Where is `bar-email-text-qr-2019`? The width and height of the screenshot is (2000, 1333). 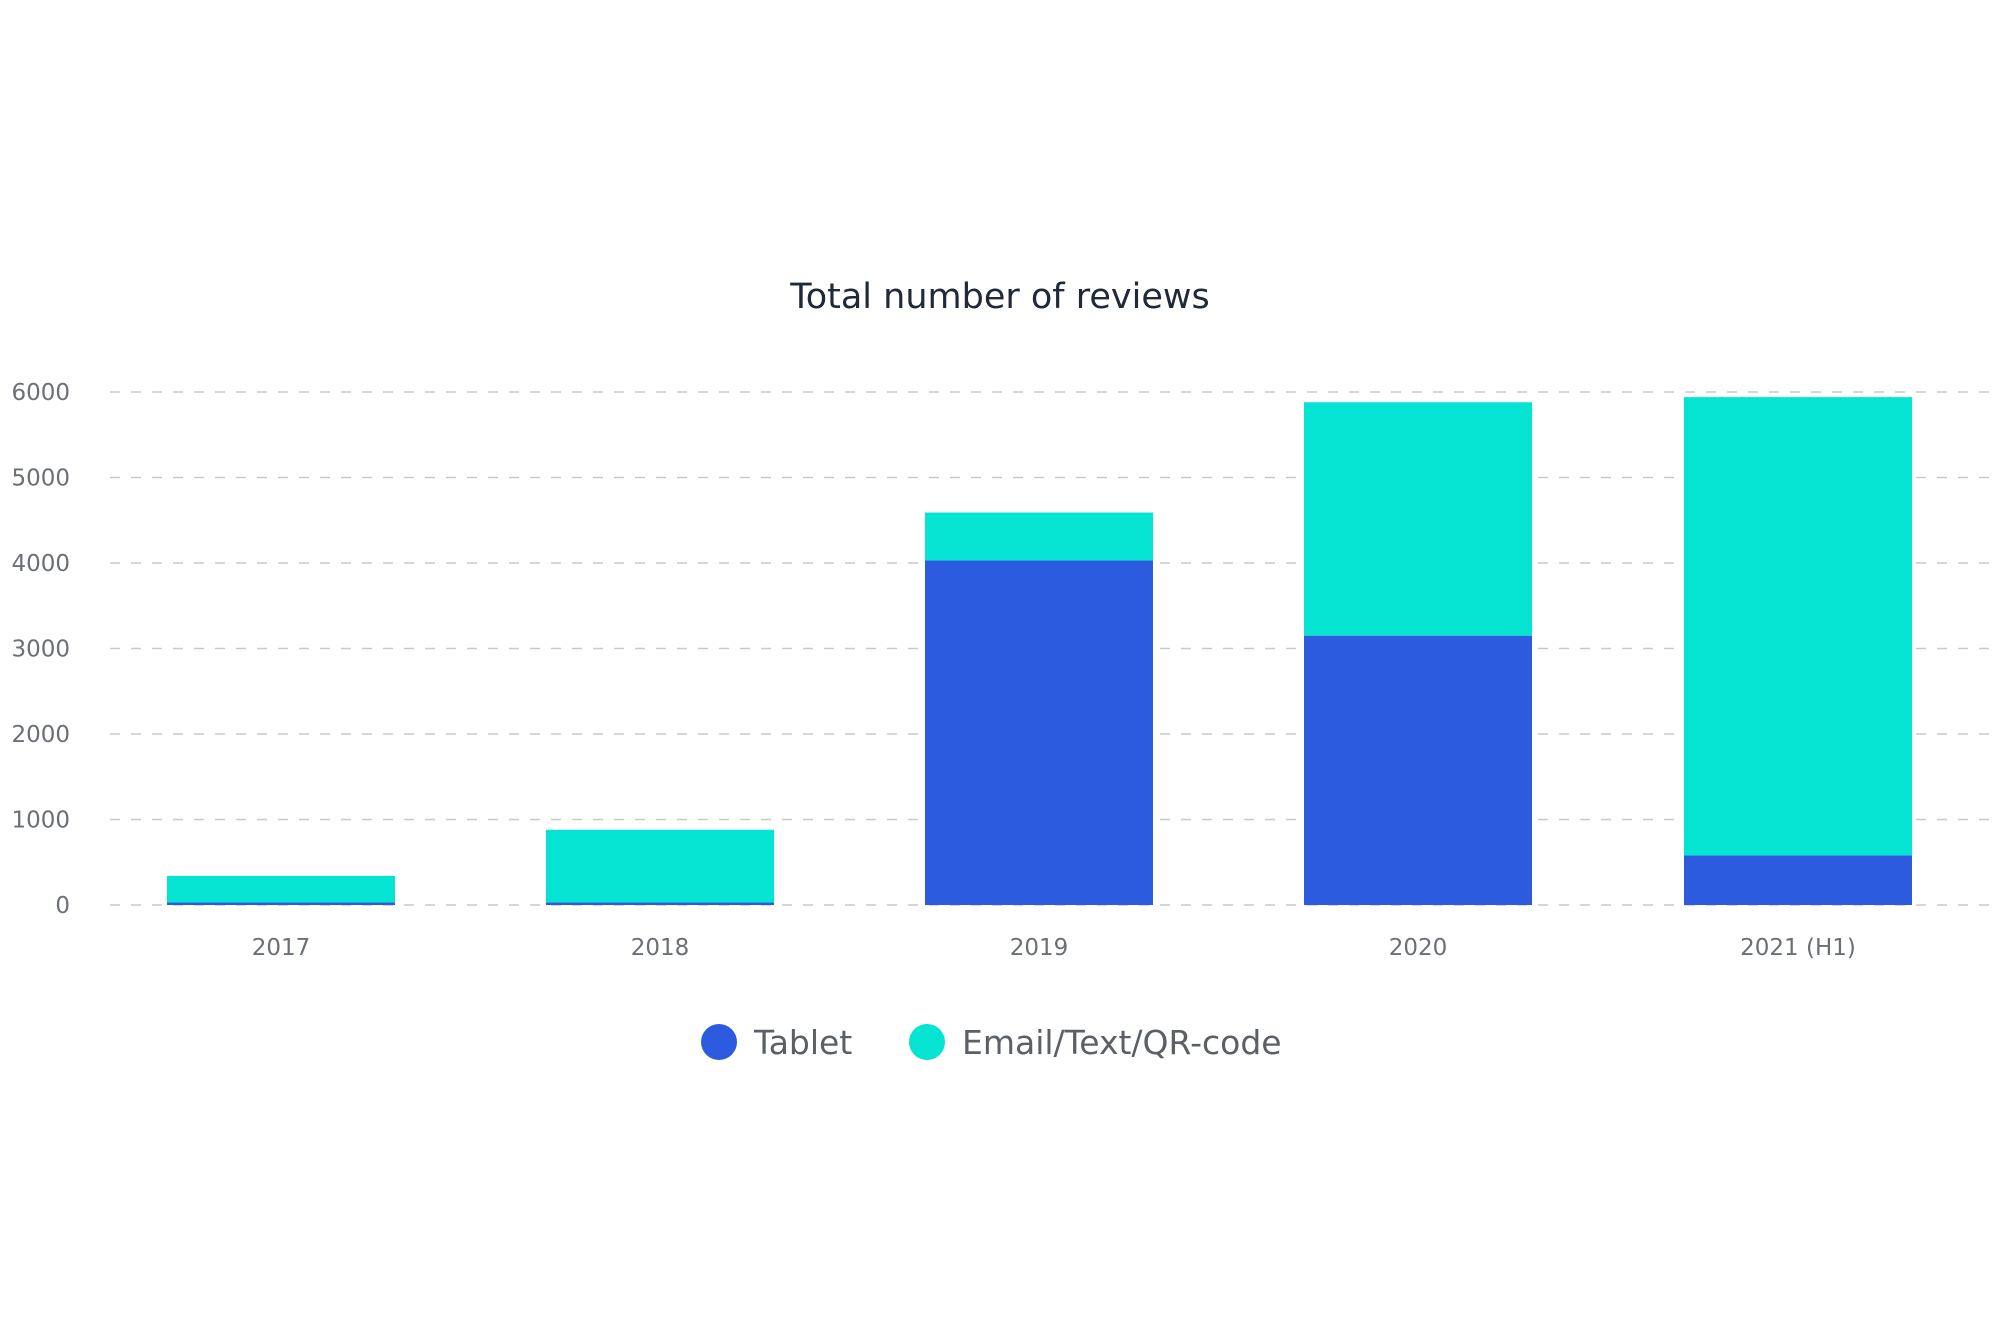 bar-email-text-qr-2019 is located at coordinates (1039, 536).